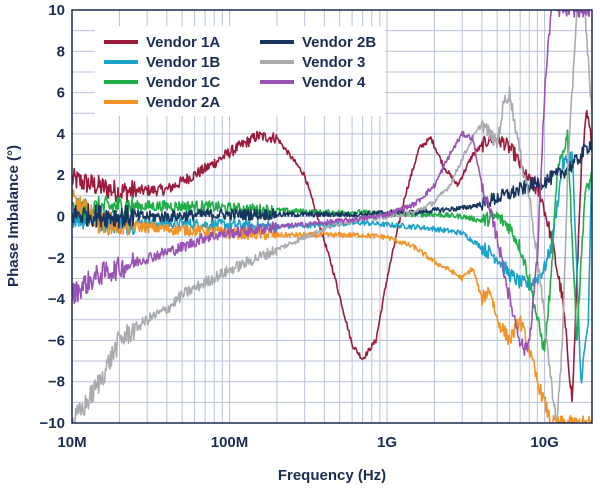 This screenshot has height=492, width=600. I want to click on y-tick-labels: 10 8 6 4 2 0 −2 −4 −6 −8 −10, so click(53, 217).